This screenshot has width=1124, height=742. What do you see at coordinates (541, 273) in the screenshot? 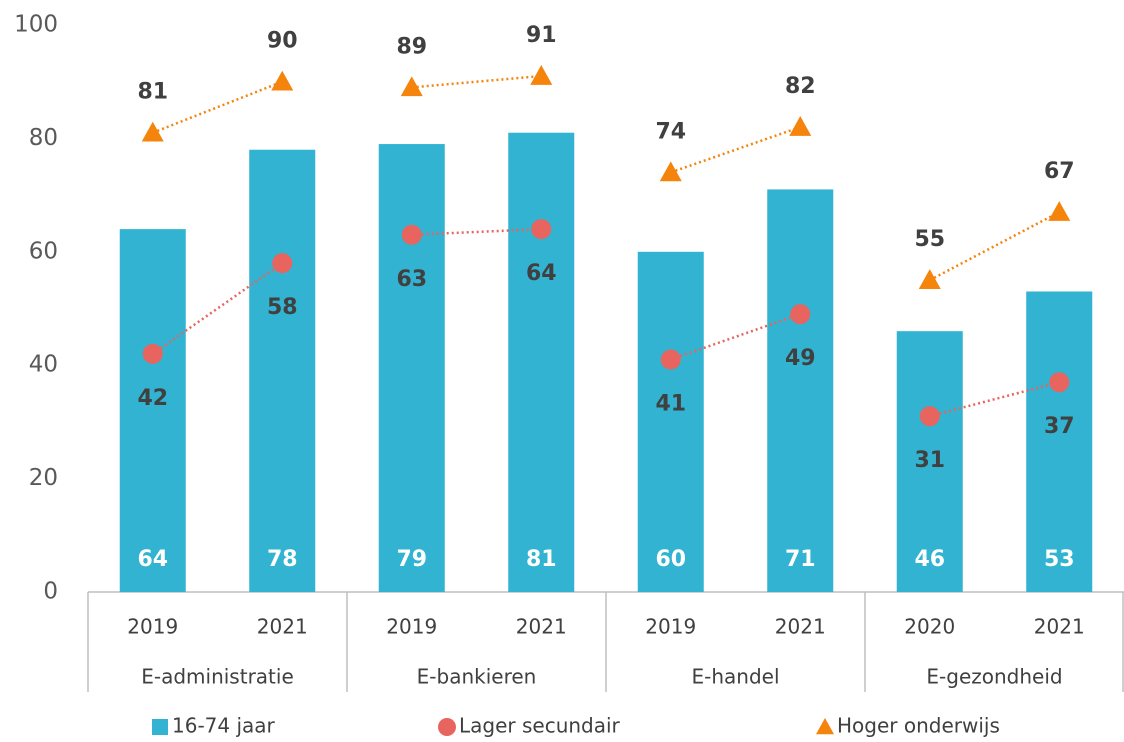
I see `point-value-label: 64` at bounding box center [541, 273].